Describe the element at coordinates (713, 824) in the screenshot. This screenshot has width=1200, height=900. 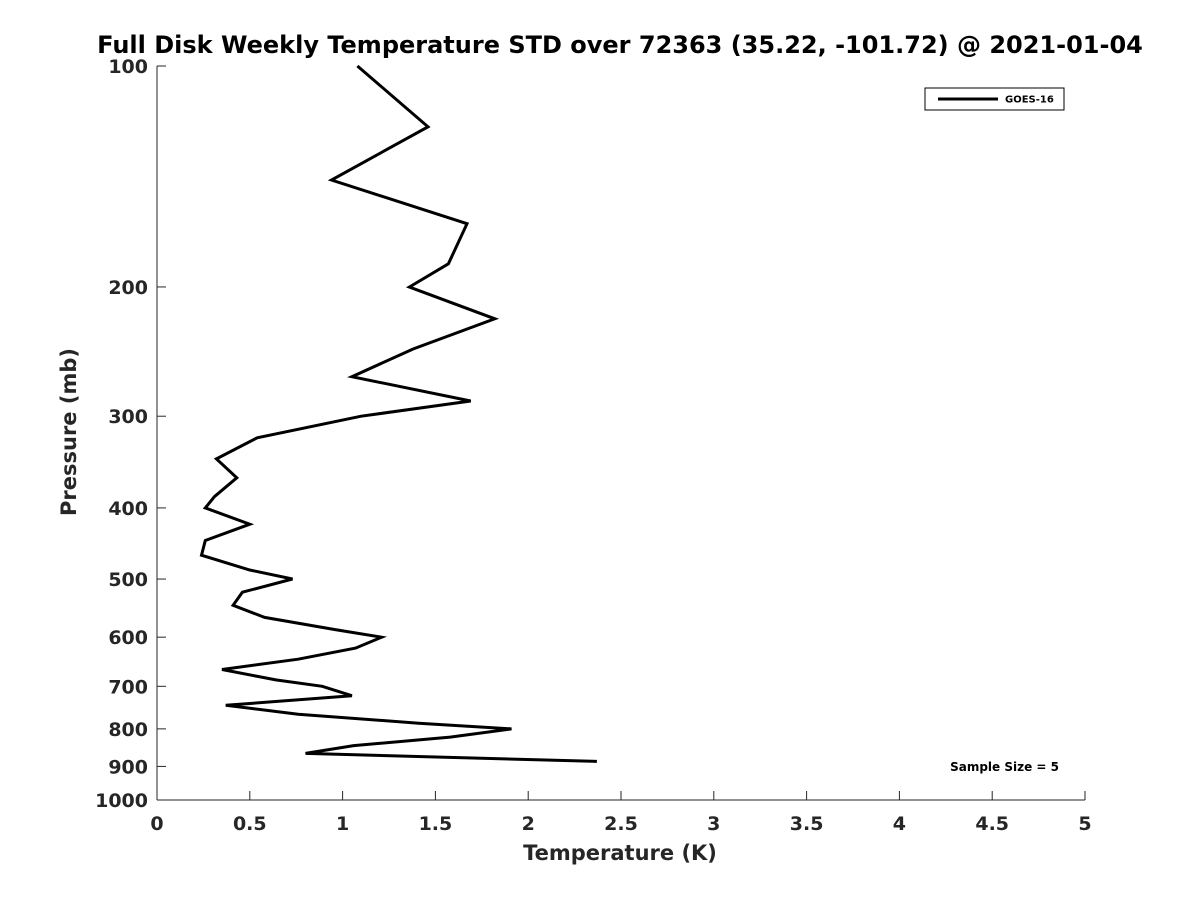
I see `x-tick-label: 3` at that location.